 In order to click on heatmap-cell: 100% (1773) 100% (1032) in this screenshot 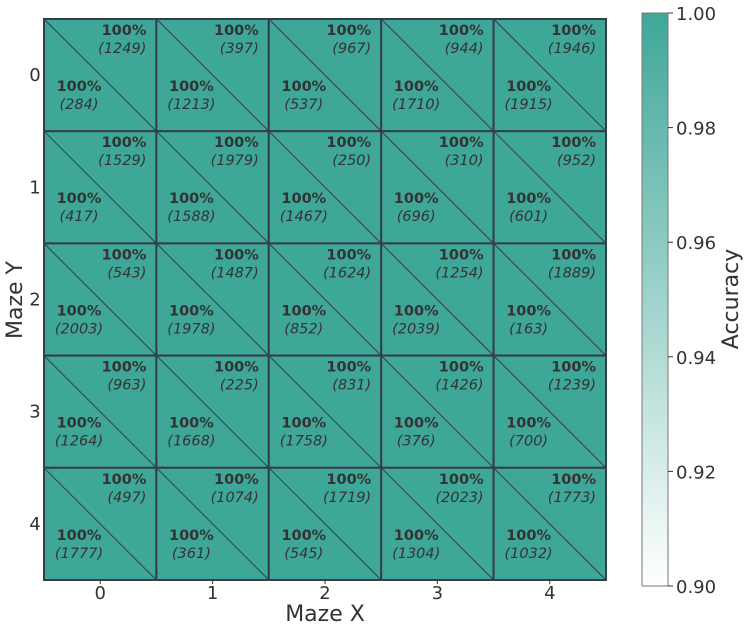, I will do `click(550, 523)`.